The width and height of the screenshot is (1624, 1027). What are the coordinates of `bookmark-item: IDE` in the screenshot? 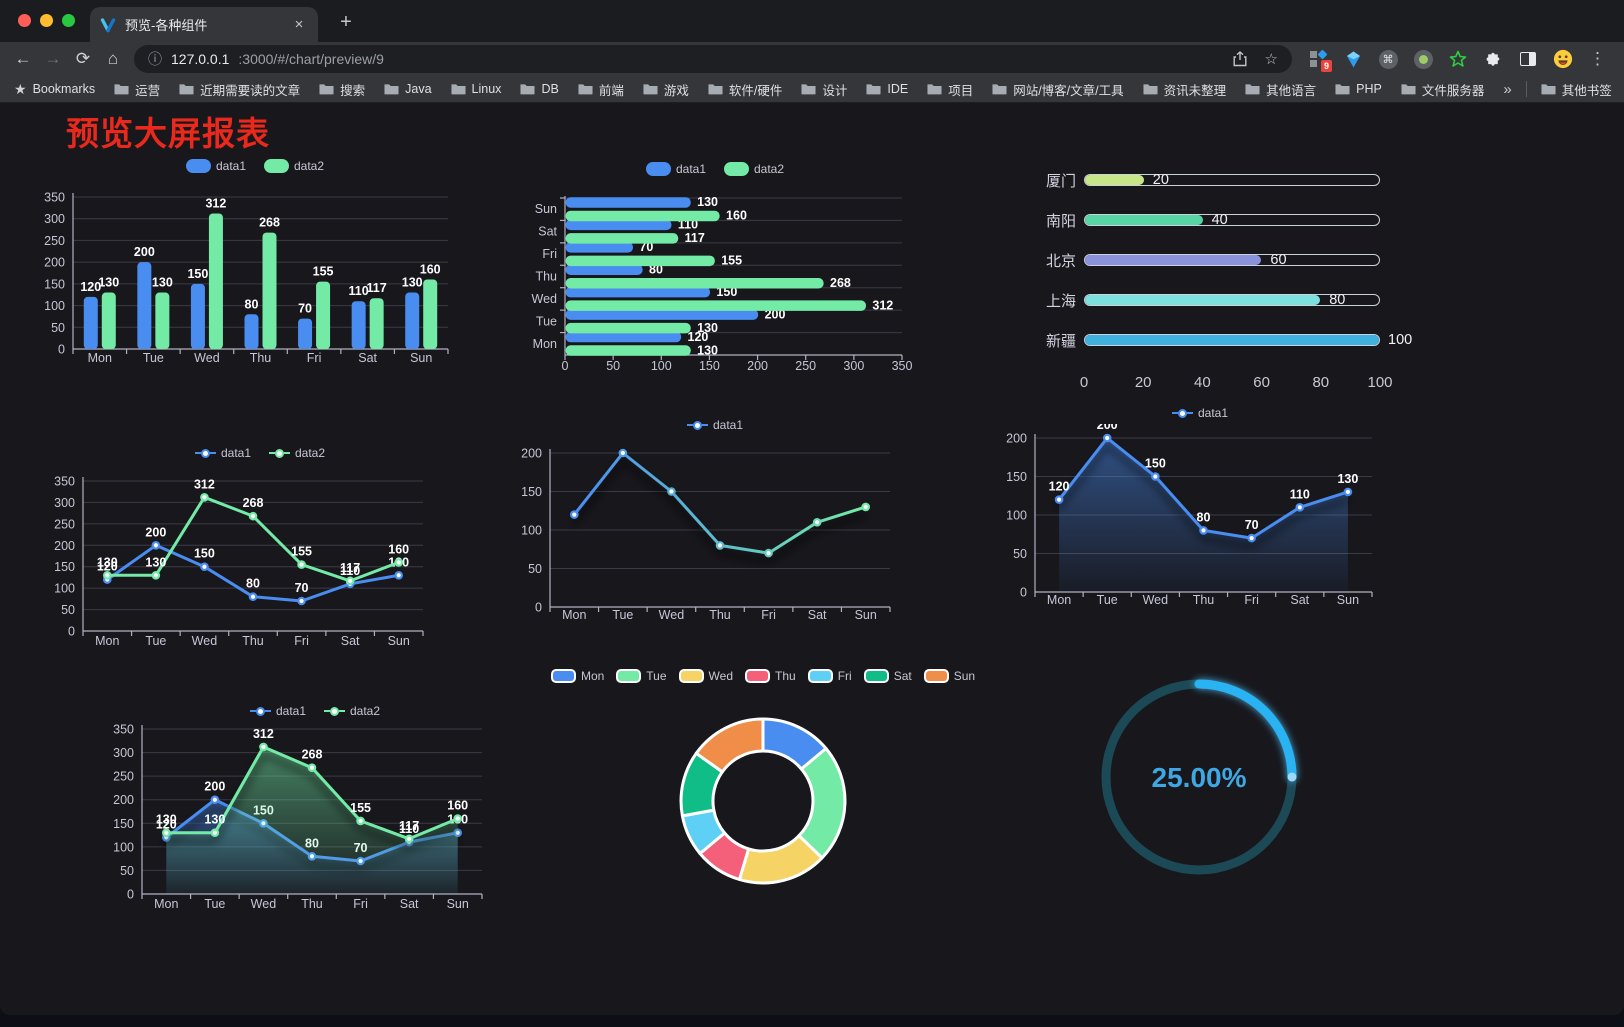 It's located at (887, 89).